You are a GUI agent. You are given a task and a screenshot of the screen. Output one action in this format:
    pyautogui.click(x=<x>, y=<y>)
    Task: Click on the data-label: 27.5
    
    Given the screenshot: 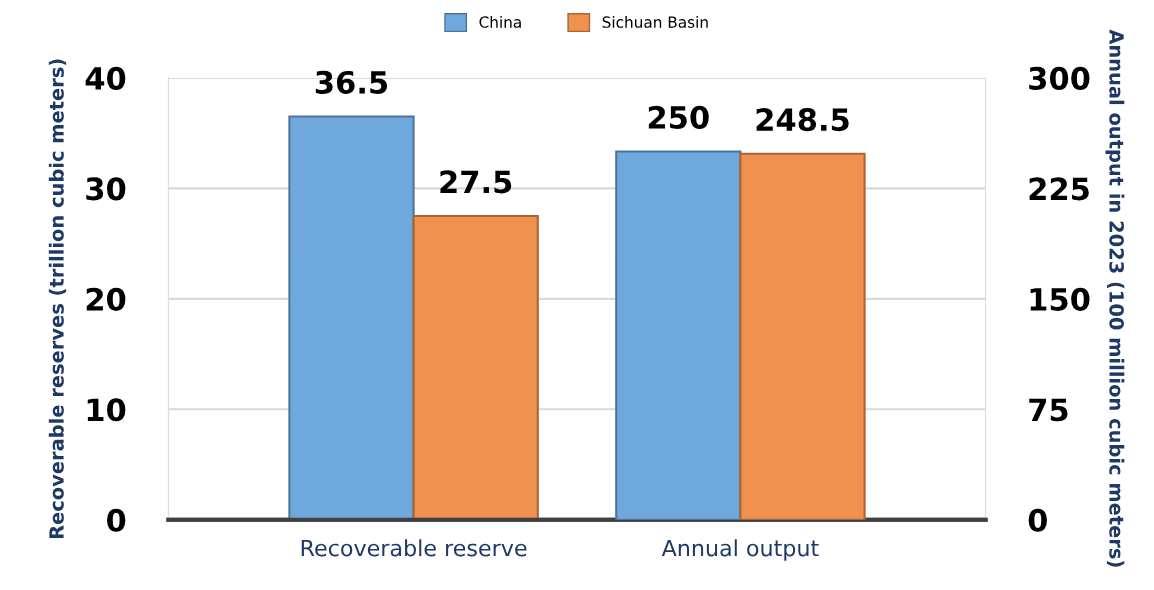 What is the action you would take?
    pyautogui.click(x=476, y=182)
    